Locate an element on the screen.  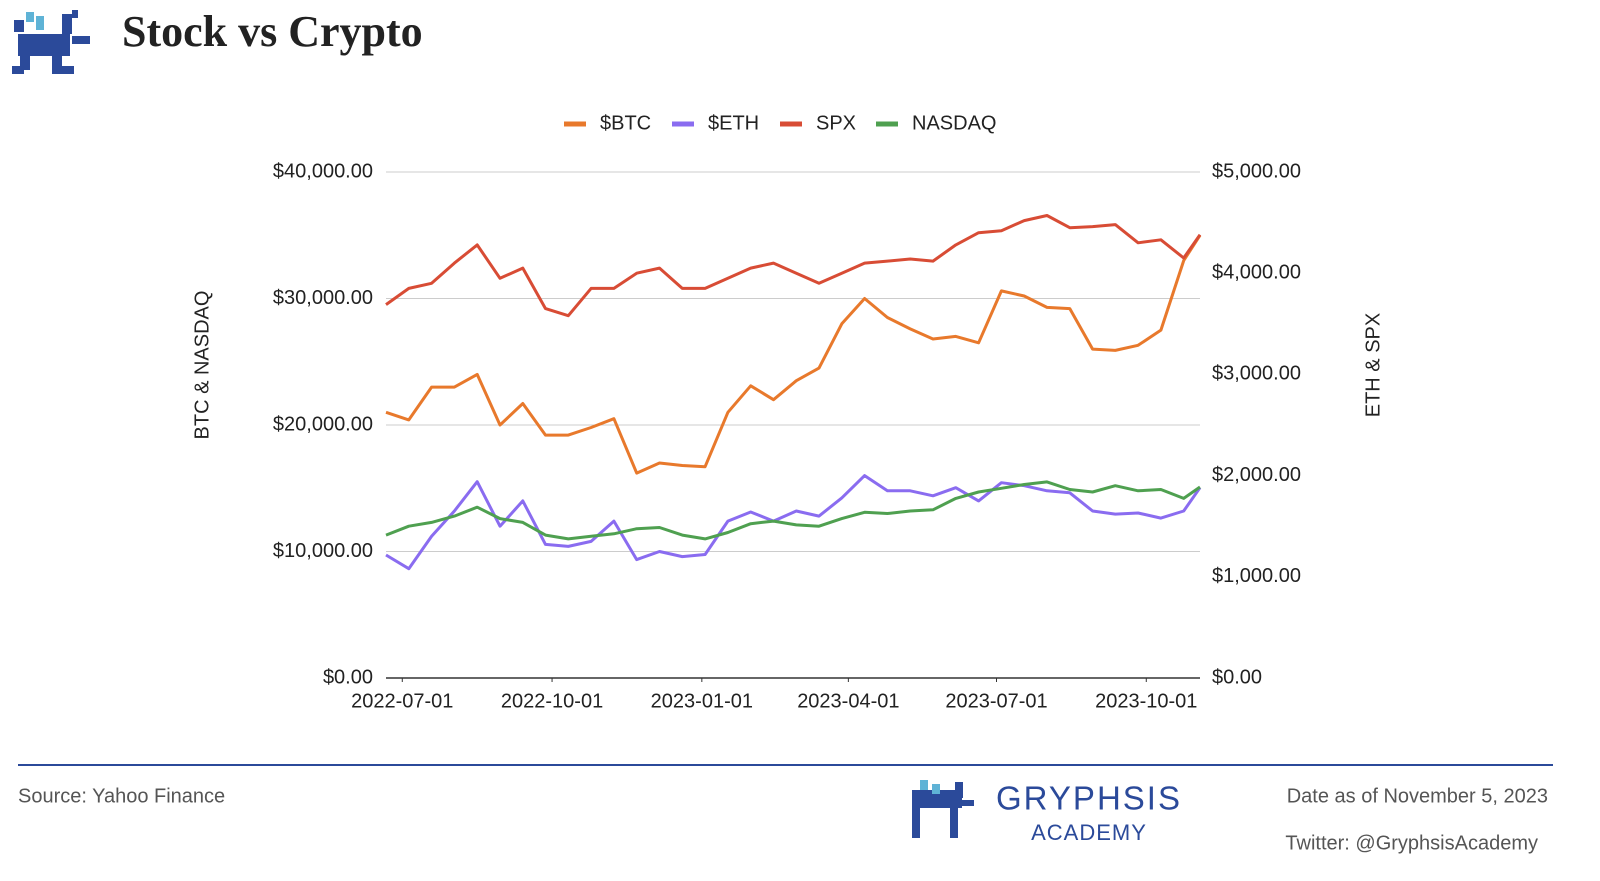
y2-tick-label: $2,000.00 is located at coordinates (1256, 475).